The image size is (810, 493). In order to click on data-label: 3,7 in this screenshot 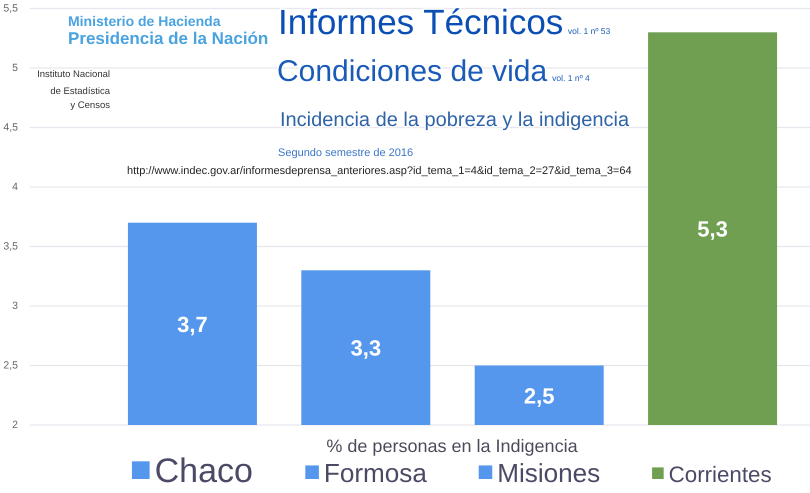, I will do `click(192, 323)`.